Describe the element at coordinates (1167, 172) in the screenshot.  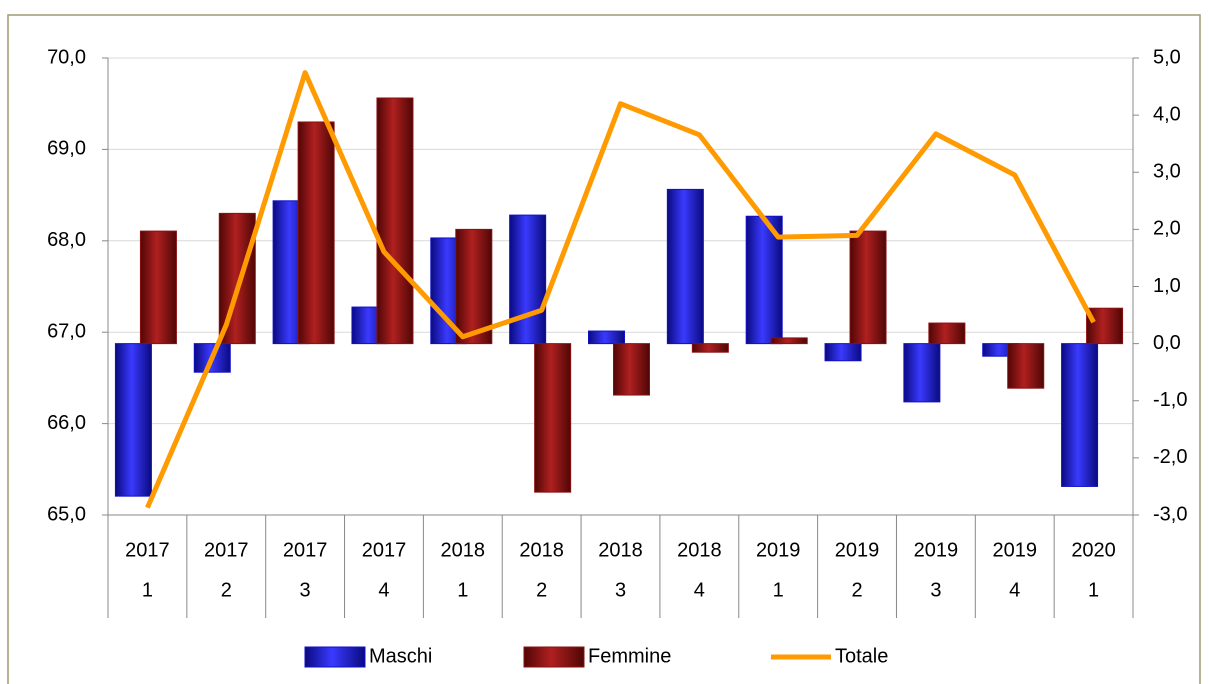
I see `y2-tick-label: 3,0` at that location.